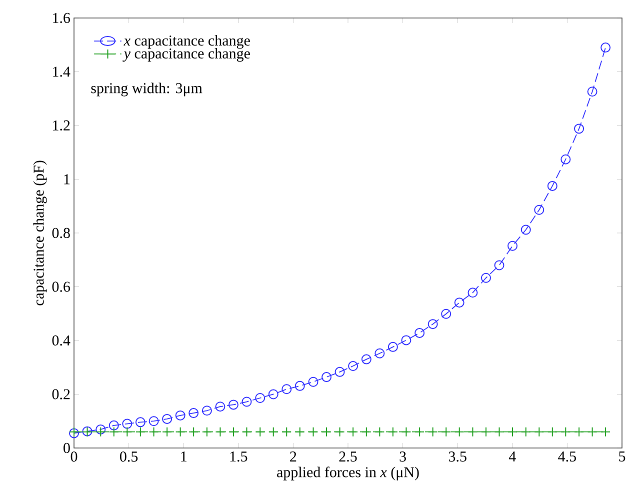 This screenshot has width=629, height=503. What do you see at coordinates (457, 457) in the screenshot?
I see `x-tick-label: 3.5` at bounding box center [457, 457].